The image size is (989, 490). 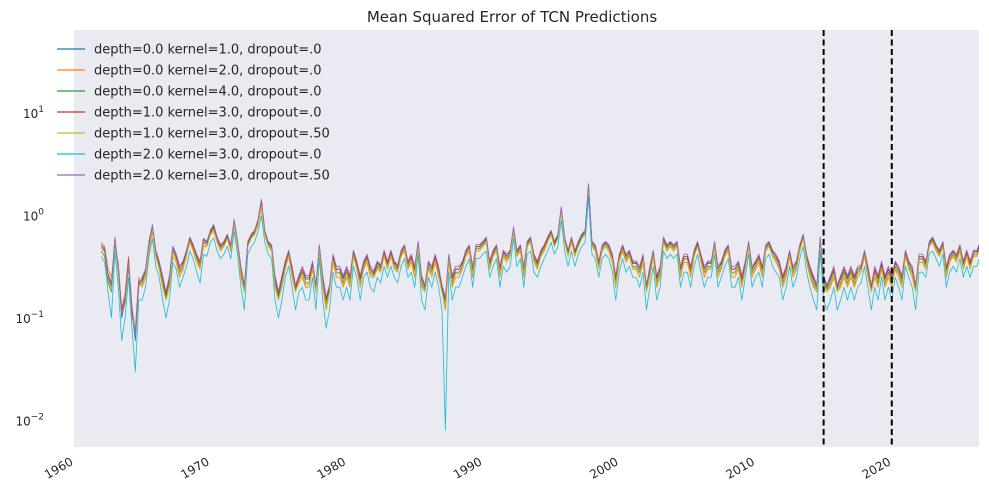 What do you see at coordinates (208, 92) in the screenshot?
I see `legend-label: depth=0.0 kernel=4.0, dropout=.0` at bounding box center [208, 92].